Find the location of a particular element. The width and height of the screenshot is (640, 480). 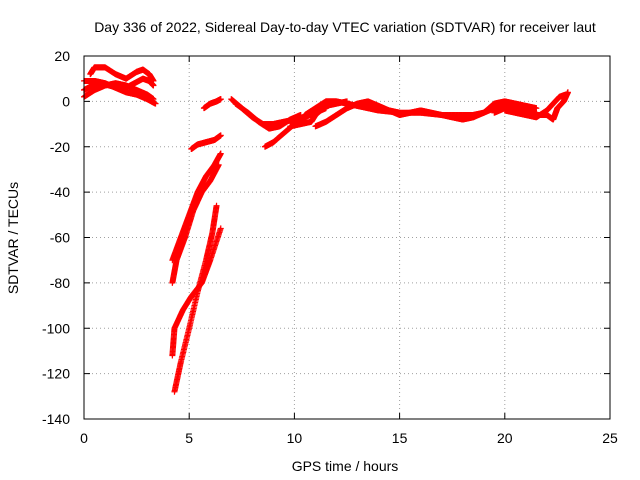

x-tick-label: 5 is located at coordinates (189, 438).